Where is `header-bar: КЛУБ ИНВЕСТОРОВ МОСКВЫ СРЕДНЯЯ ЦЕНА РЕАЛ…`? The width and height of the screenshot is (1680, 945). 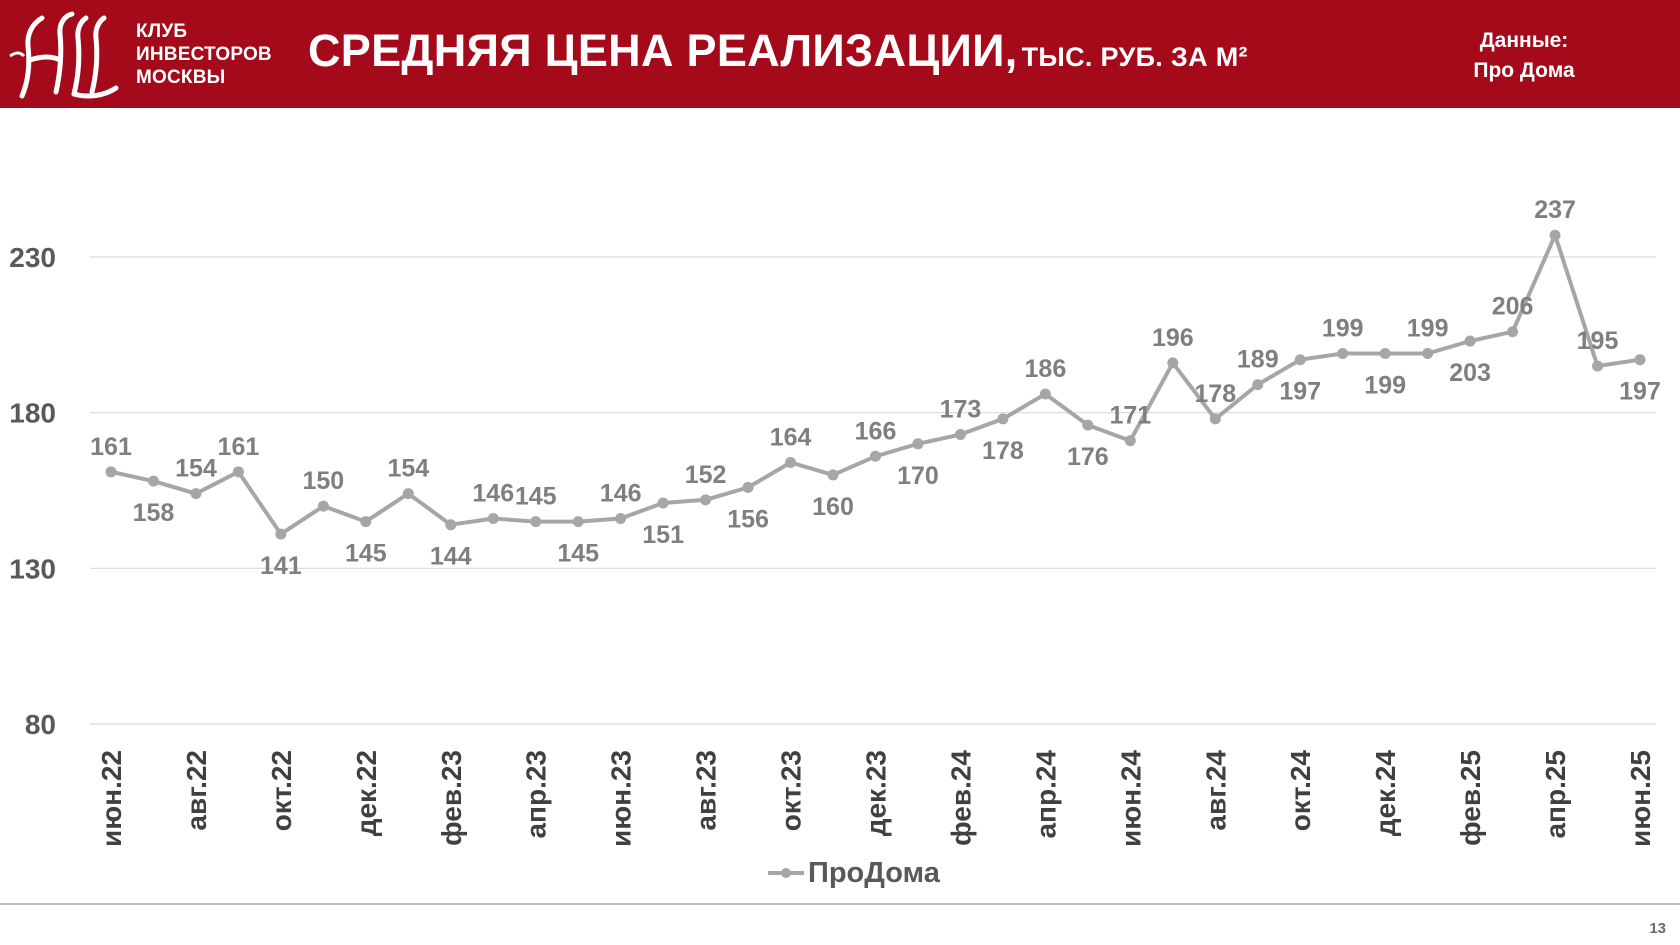
header-bar: КЛУБ ИНВЕСТОРОВ МОСКВЫ СРЕДНЯЯ ЦЕНА РЕАЛ… is located at coordinates (840, 54).